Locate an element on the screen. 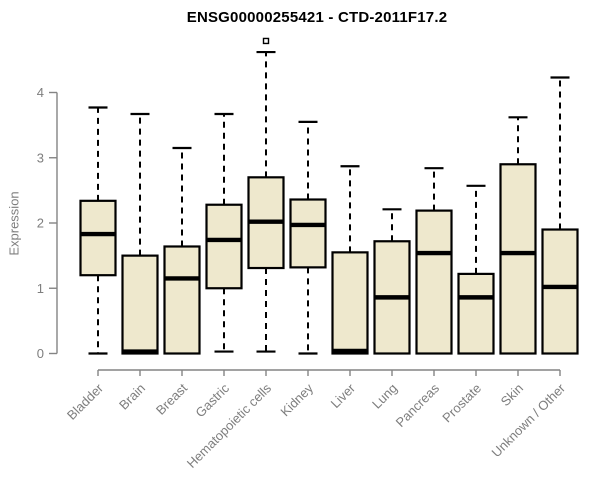  box-lung is located at coordinates (392, 281).